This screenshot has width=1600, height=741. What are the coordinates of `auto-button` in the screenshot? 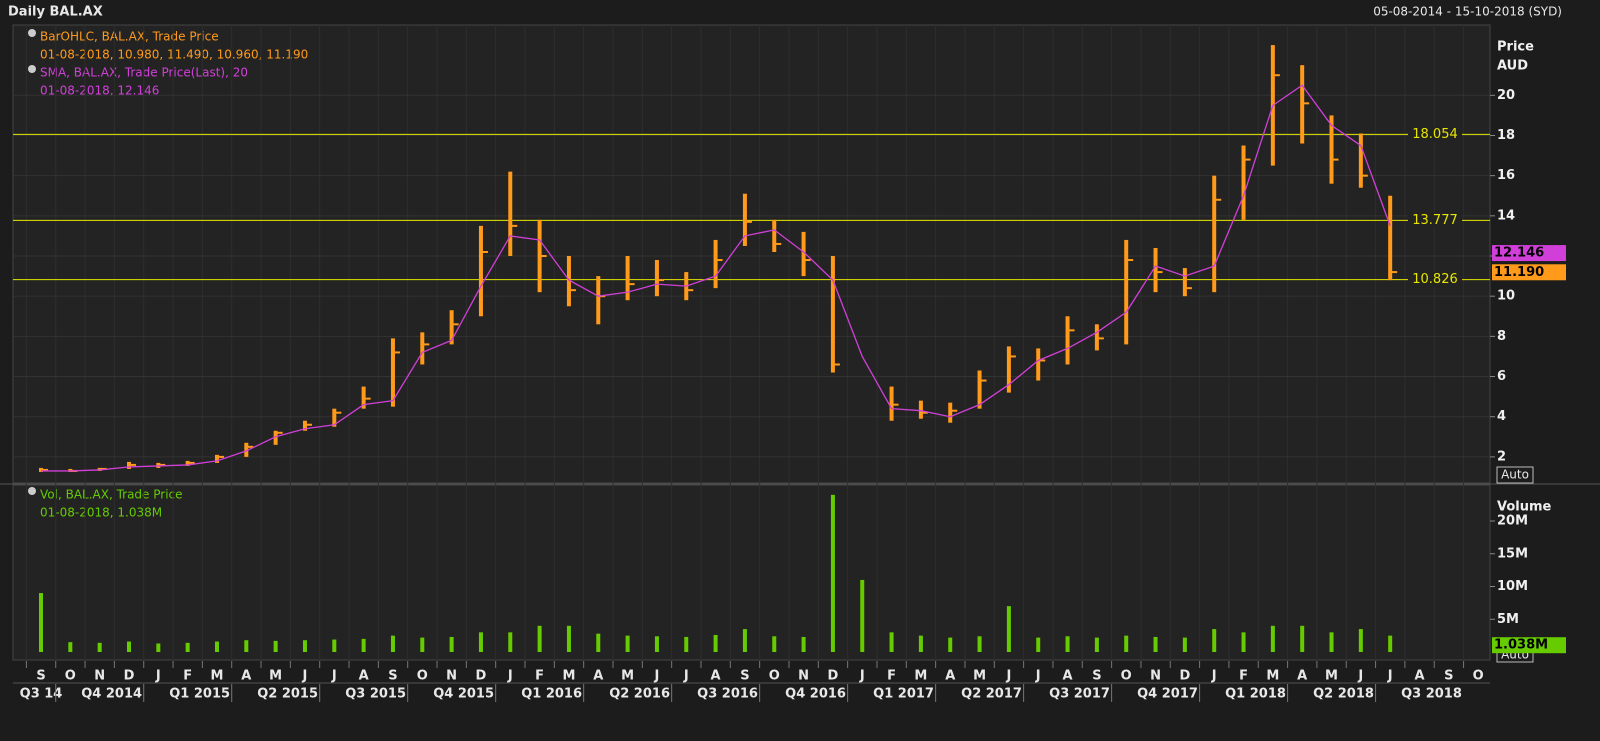 It's located at (1515, 475).